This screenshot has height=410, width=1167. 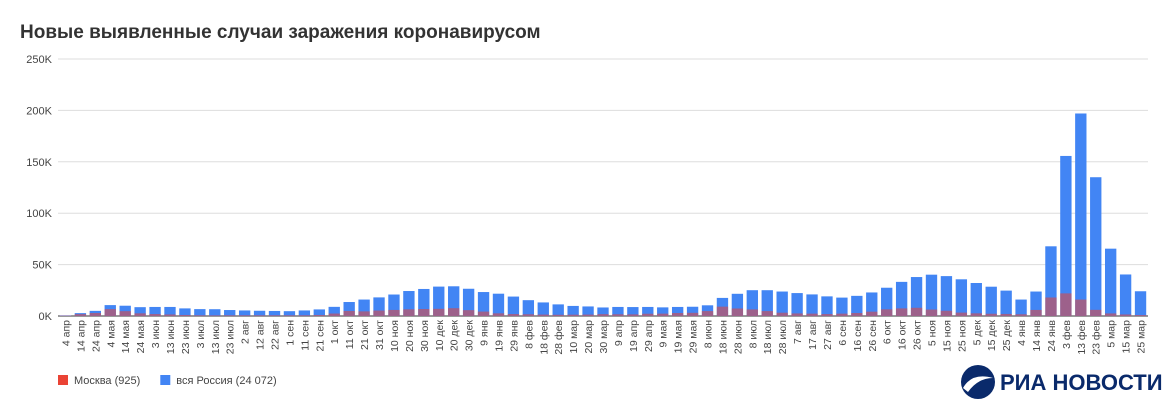 I want to click on x-tick-label: 11 сен, so click(x=305, y=335).